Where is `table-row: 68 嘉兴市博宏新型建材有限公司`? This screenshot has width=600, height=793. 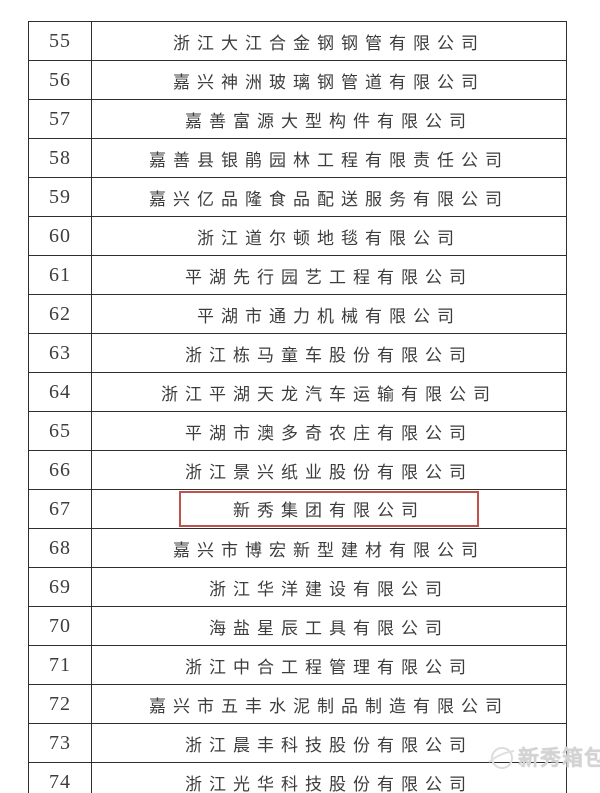 table-row: 68 嘉兴市博宏新型建材有限公司 is located at coordinates (297, 548).